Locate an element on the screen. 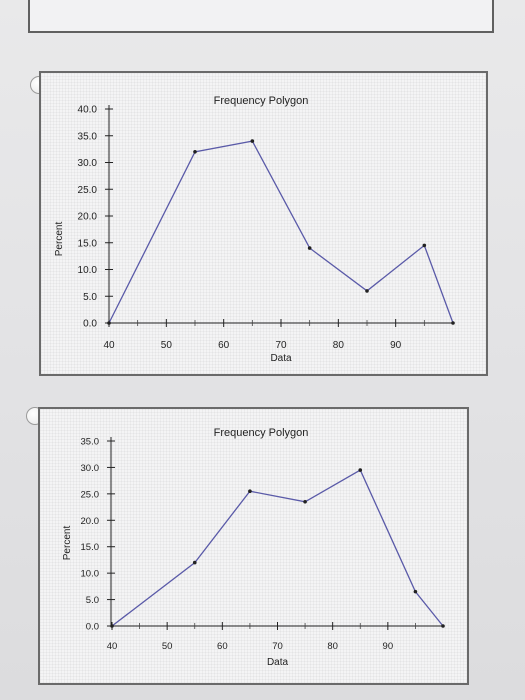 Image resolution: width=525 pixels, height=700 pixels. series-line is located at coordinates (277, 548).